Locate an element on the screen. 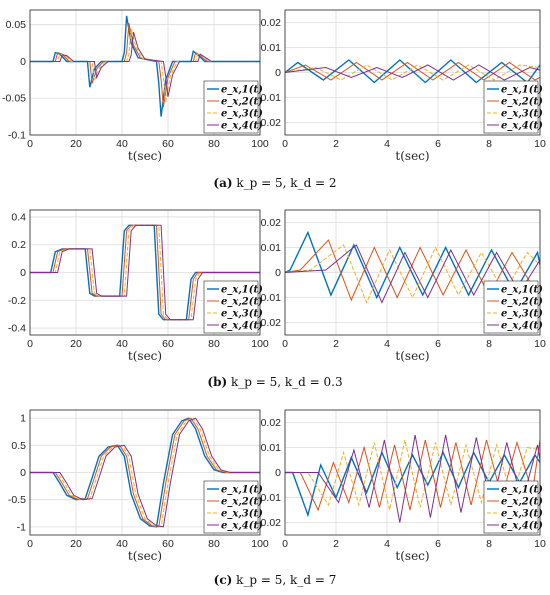 The height and width of the screenshot is (595, 550). x-tick-label: 100 is located at coordinates (260, 544).